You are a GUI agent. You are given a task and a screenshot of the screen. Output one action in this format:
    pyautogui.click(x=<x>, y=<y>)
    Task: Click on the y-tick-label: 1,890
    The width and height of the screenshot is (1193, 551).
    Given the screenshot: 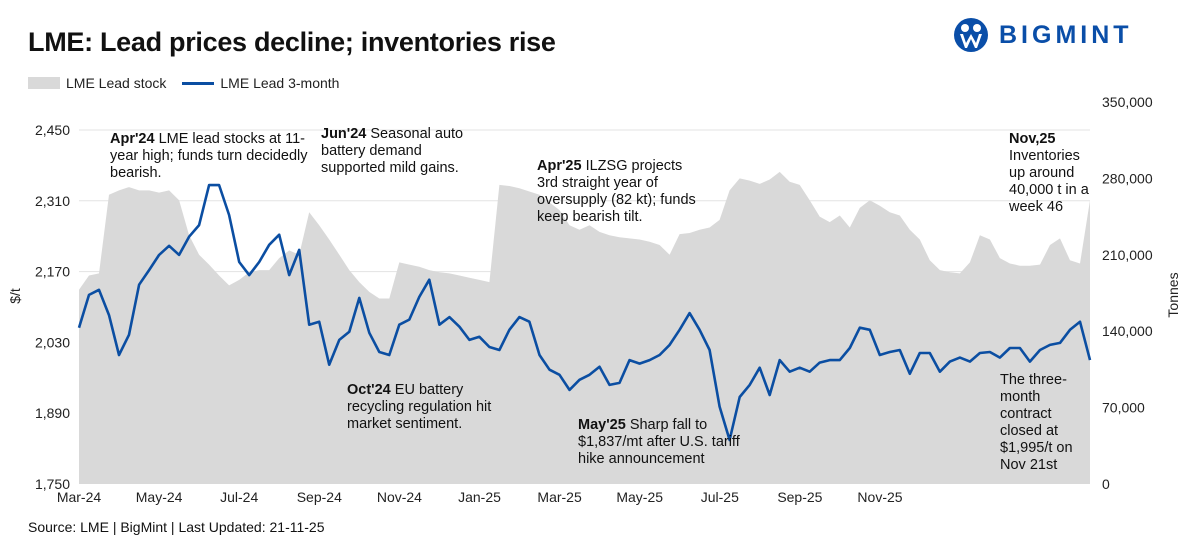 What is the action you would take?
    pyautogui.click(x=52, y=413)
    